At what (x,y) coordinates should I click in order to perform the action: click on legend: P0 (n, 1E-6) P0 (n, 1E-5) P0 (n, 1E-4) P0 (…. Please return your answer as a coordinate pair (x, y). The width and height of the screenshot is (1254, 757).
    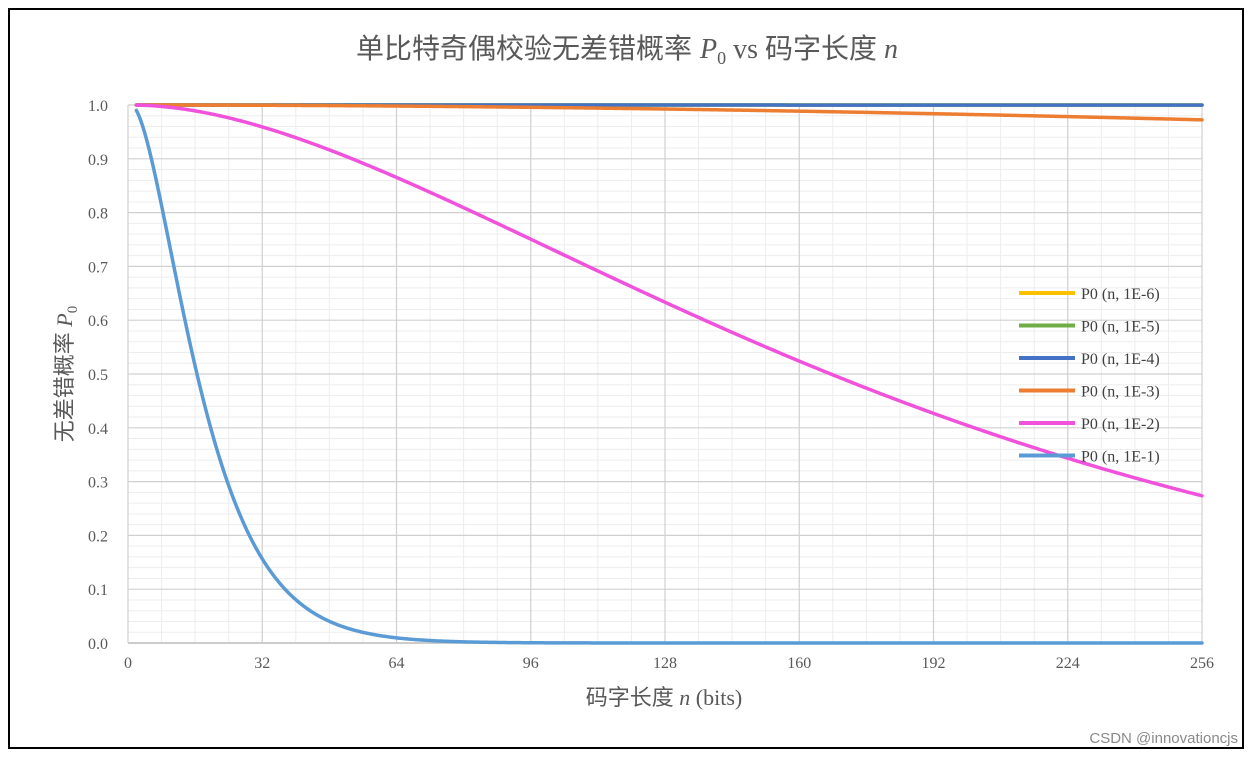
    Looking at the image, I should click on (1089, 376).